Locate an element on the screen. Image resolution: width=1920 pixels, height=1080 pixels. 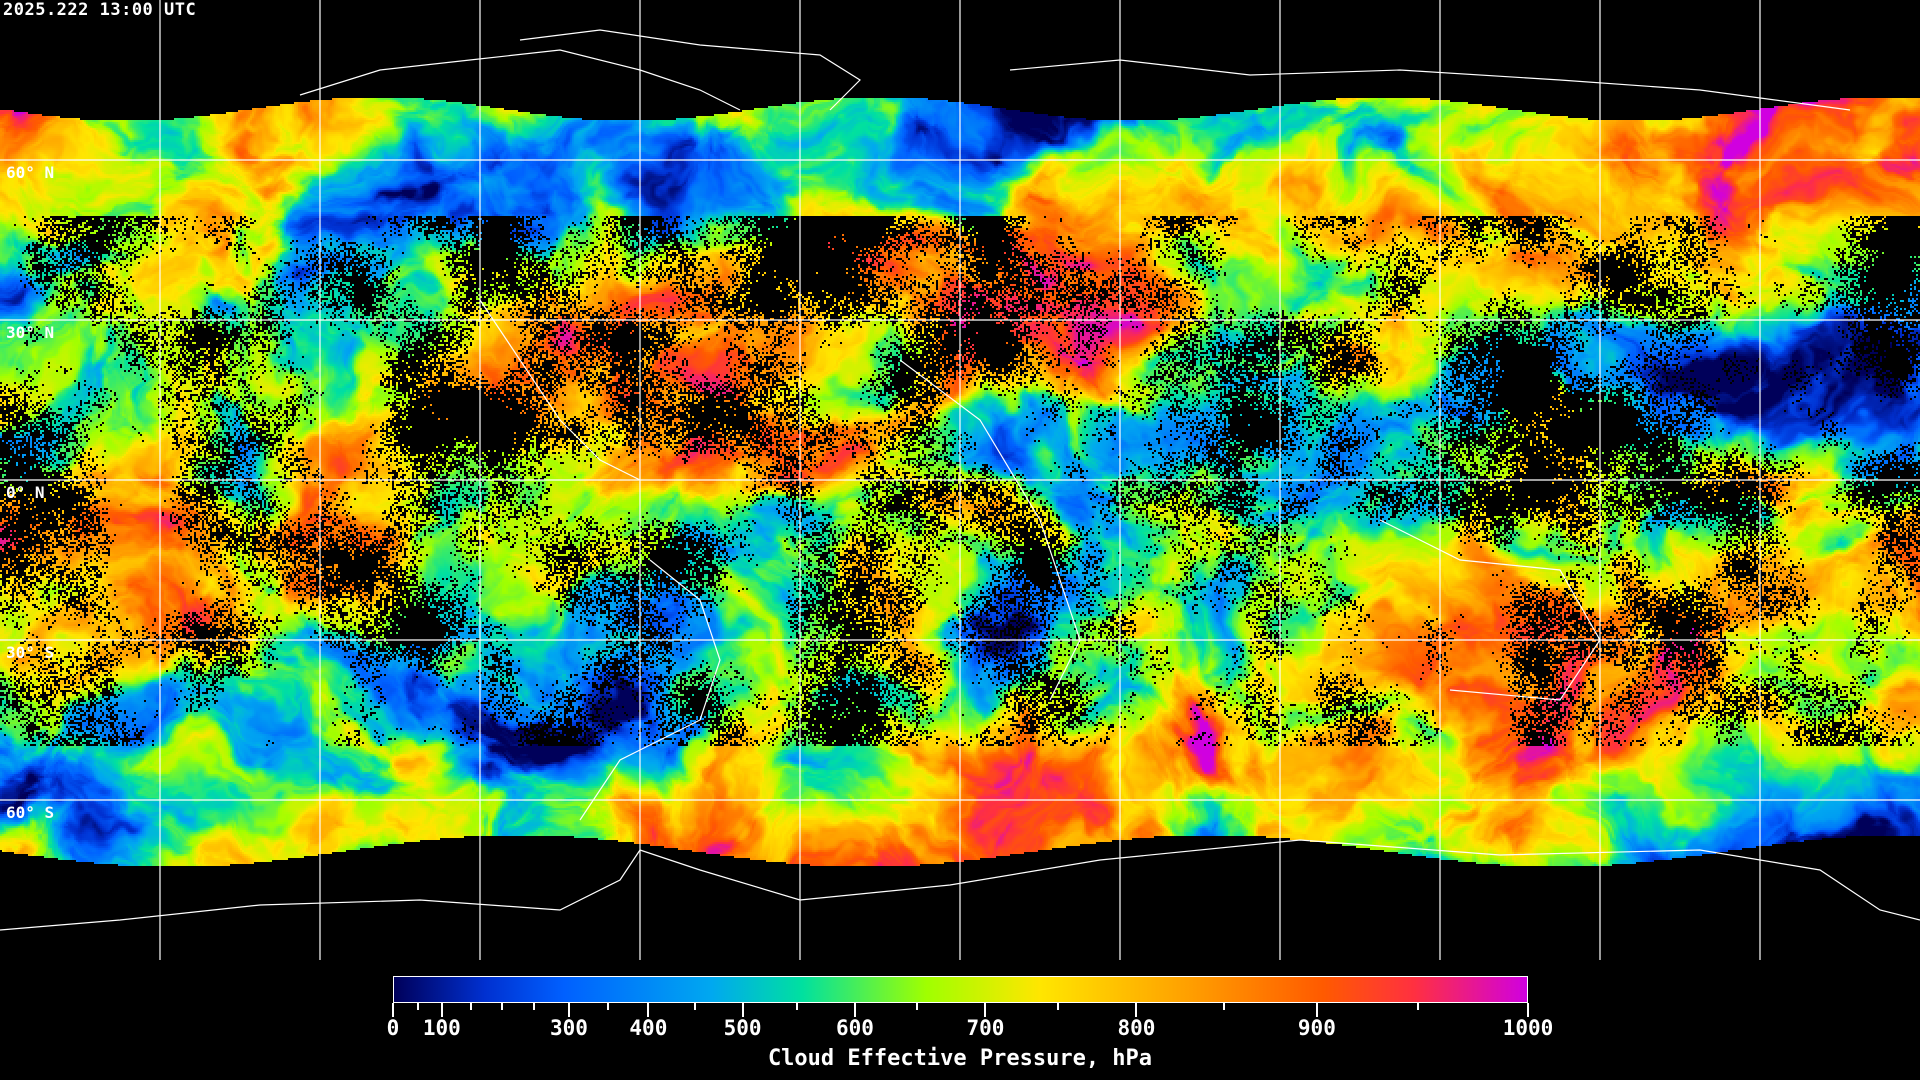
colorbar-ticks is located at coordinates (960, 1010).